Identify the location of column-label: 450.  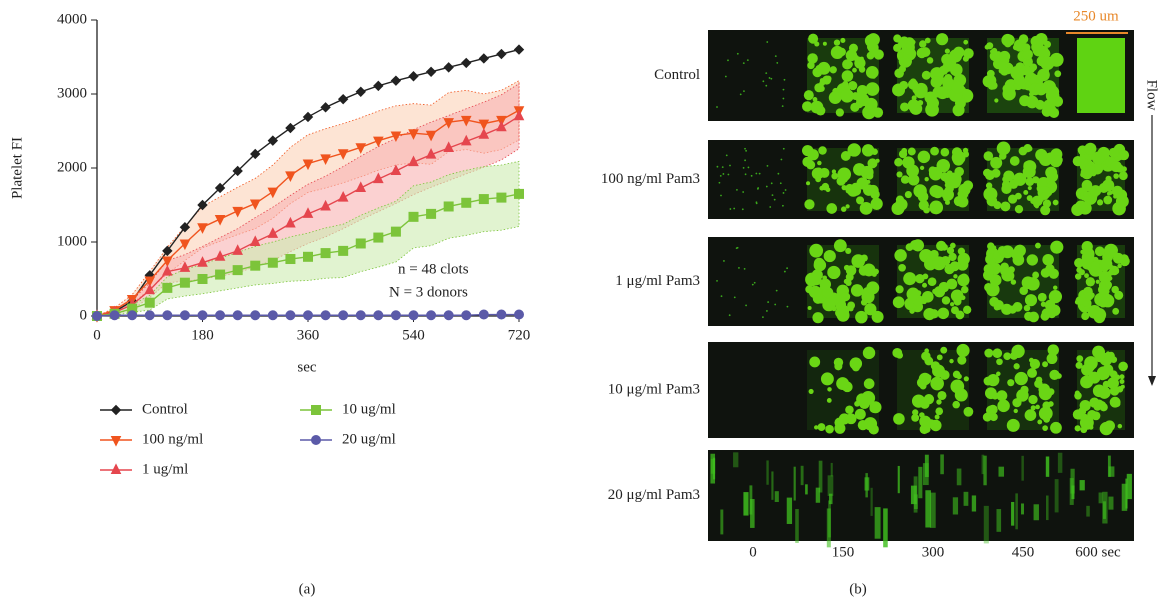
(1023, 552).